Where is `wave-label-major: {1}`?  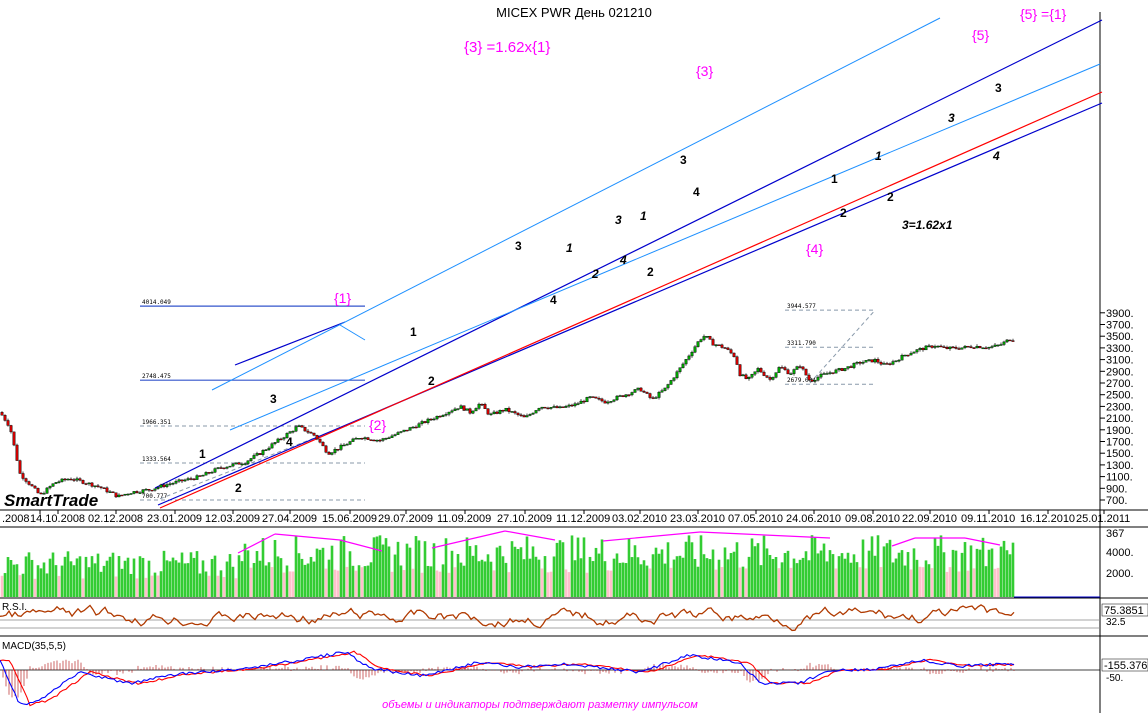 wave-label-major: {1} is located at coordinates (342, 298).